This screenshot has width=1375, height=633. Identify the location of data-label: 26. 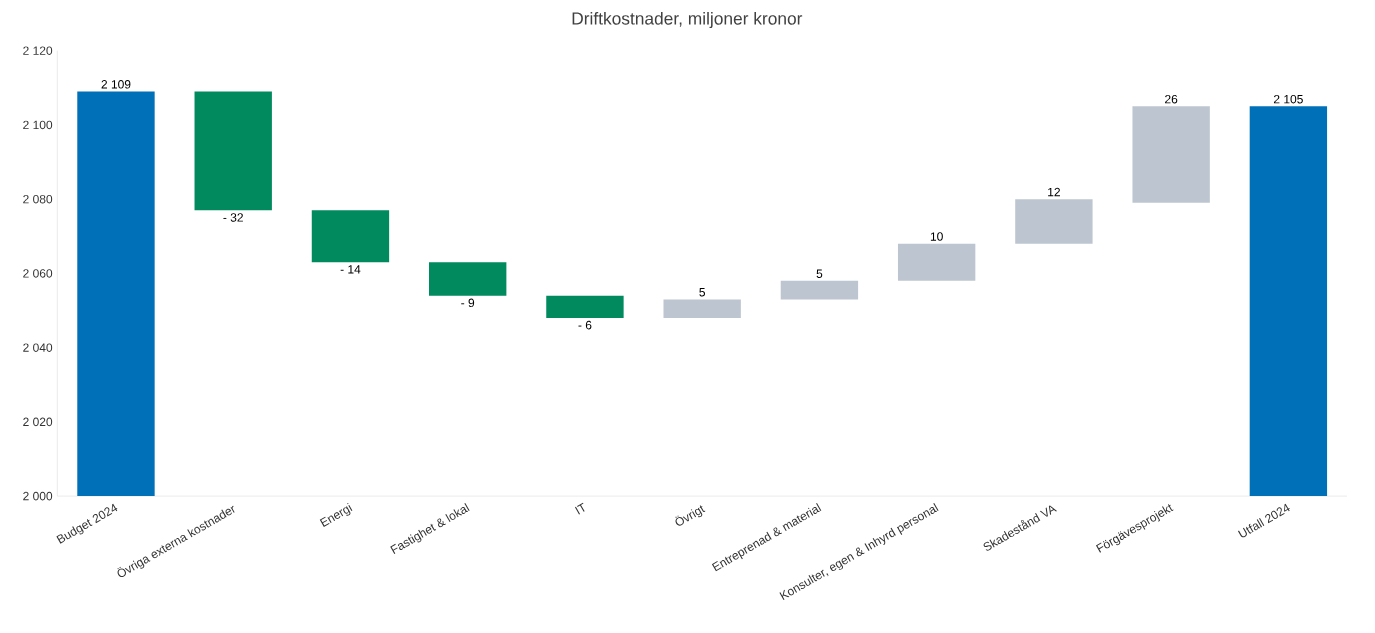
(1171, 99).